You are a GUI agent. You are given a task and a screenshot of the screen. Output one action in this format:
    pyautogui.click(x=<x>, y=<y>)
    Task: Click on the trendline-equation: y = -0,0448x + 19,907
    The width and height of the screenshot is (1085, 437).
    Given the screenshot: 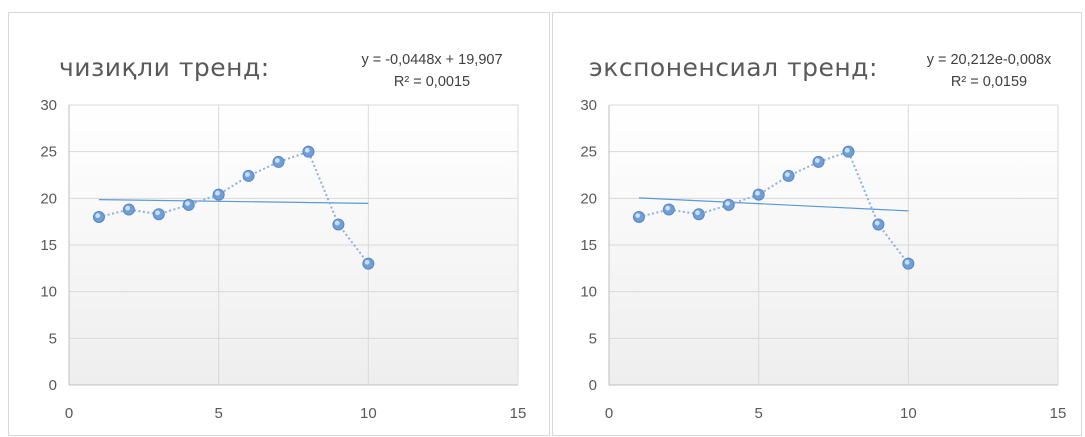 What is the action you would take?
    pyautogui.click(x=432, y=60)
    